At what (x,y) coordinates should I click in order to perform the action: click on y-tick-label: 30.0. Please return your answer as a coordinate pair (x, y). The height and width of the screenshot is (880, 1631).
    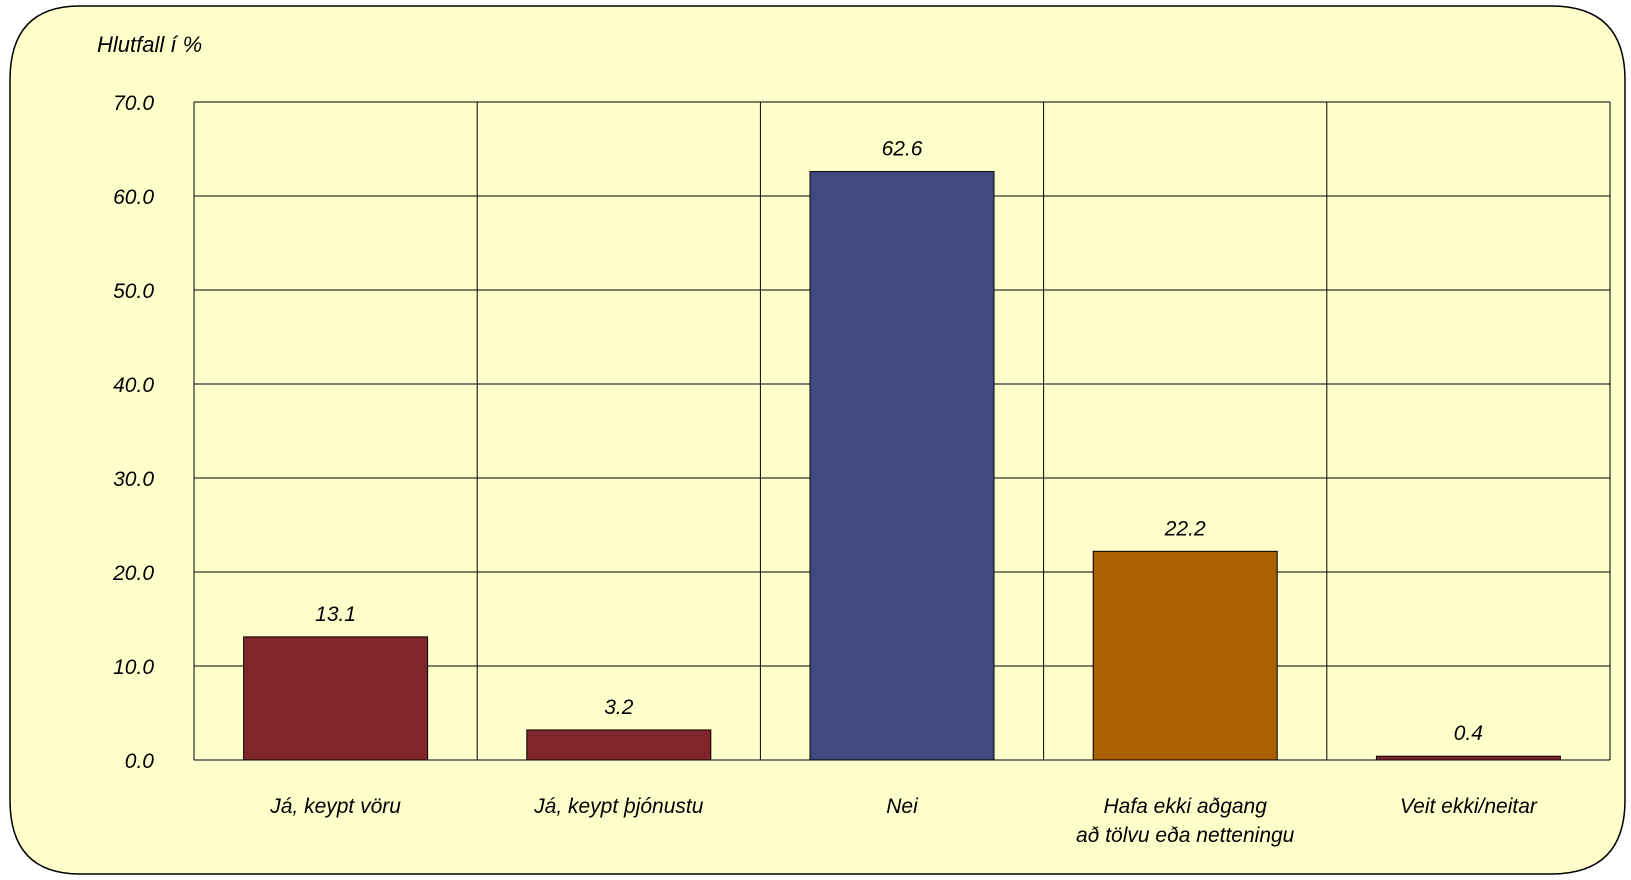
    Looking at the image, I should click on (133, 479).